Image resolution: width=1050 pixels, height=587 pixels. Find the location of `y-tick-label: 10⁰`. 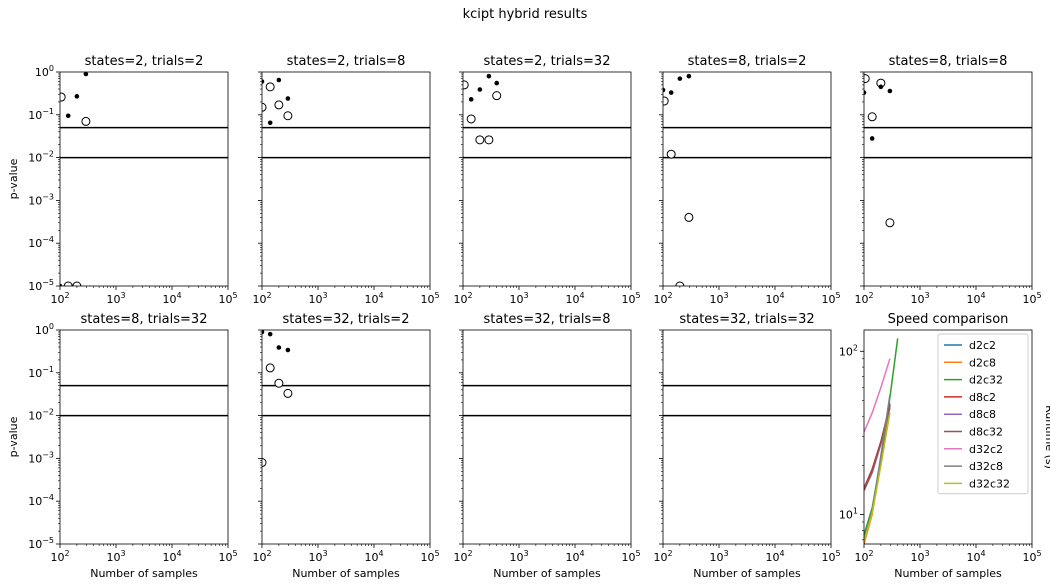

y-tick-label: 10⁰ is located at coordinates (44, 329).